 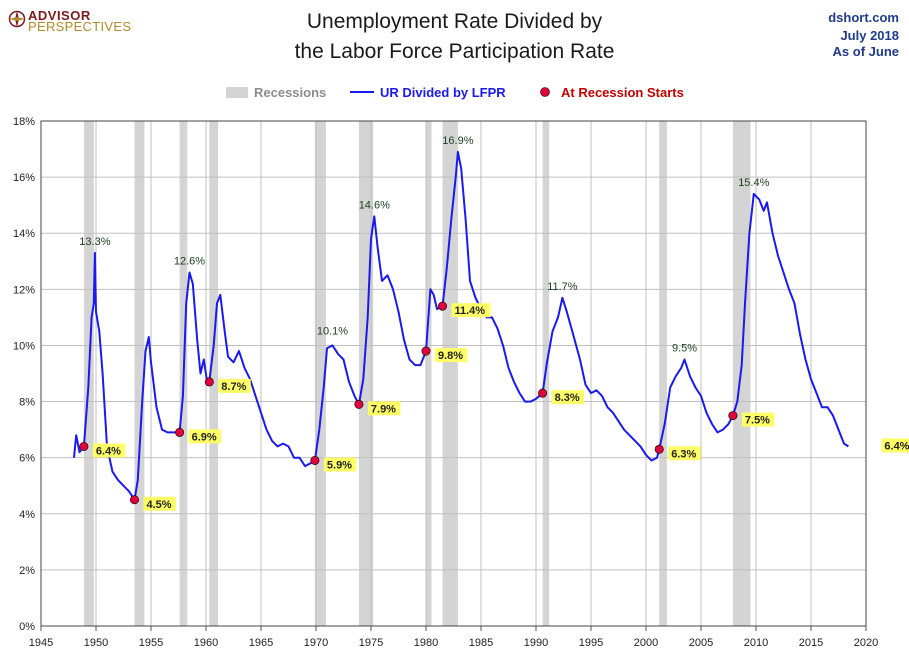 I want to click on legend-marker-swatch, so click(x=545, y=92).